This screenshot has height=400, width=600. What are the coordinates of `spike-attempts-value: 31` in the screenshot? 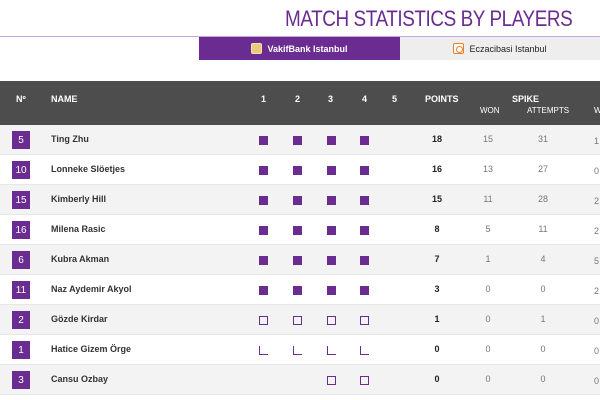 It's located at (542, 139).